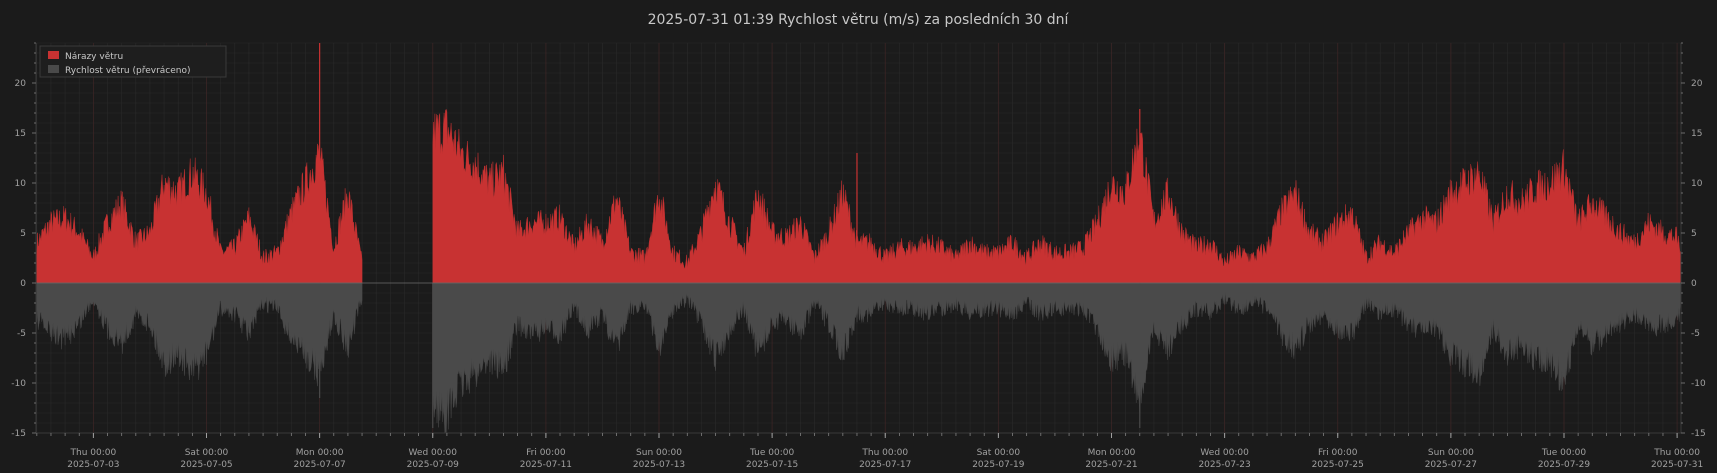 The image size is (1717, 473). I want to click on x-tick-label-date: 2025-07-13, so click(659, 465).